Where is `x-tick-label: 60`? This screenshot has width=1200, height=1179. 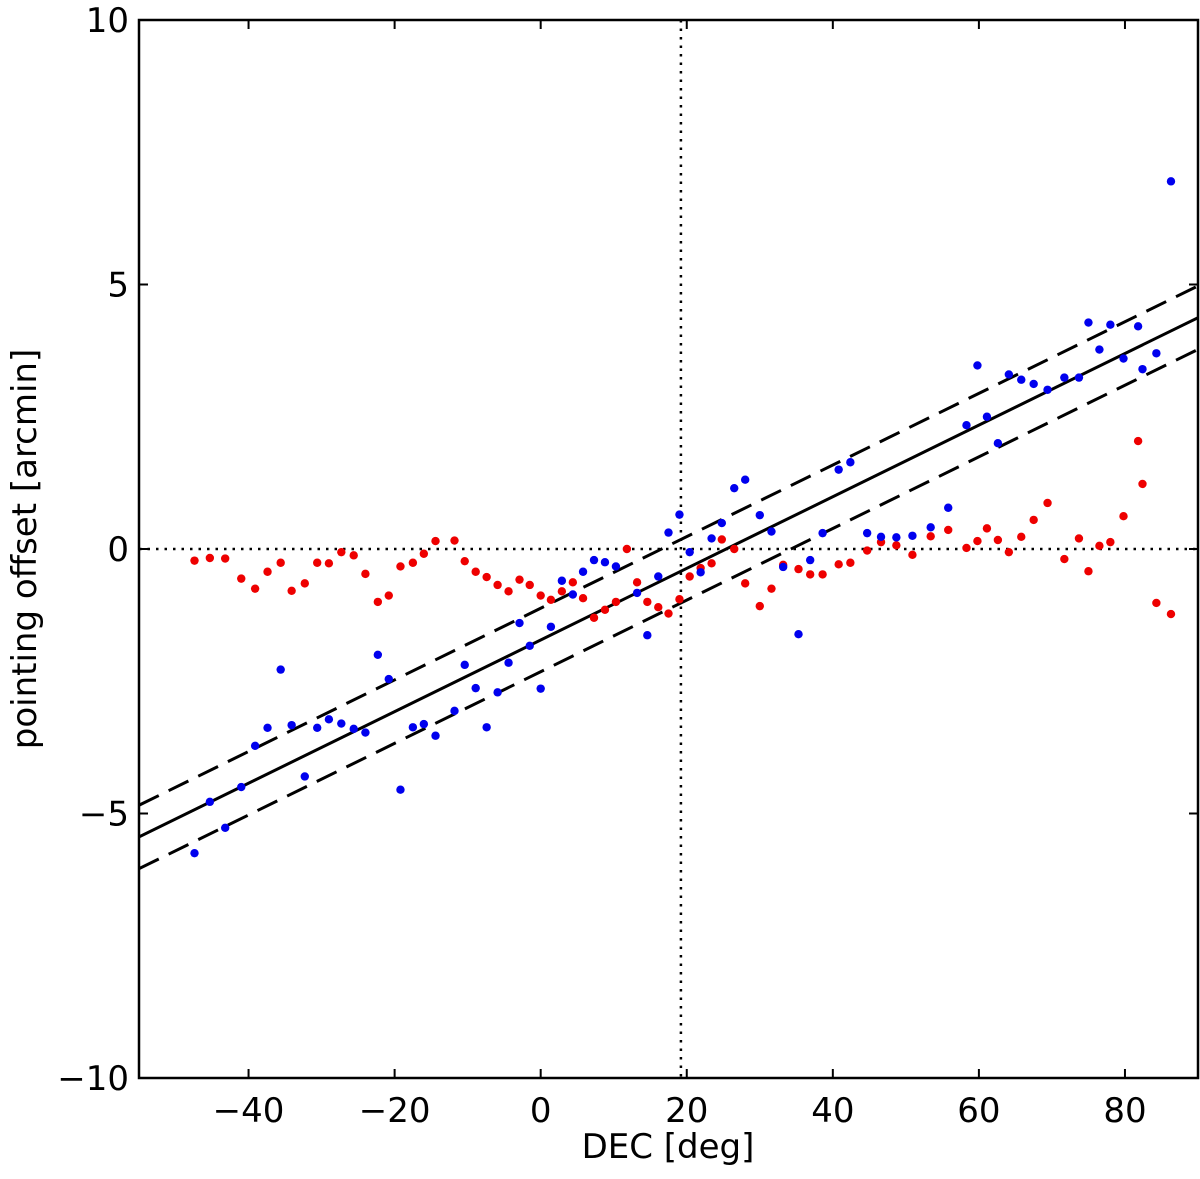 x-tick-label: 60 is located at coordinates (978, 1111).